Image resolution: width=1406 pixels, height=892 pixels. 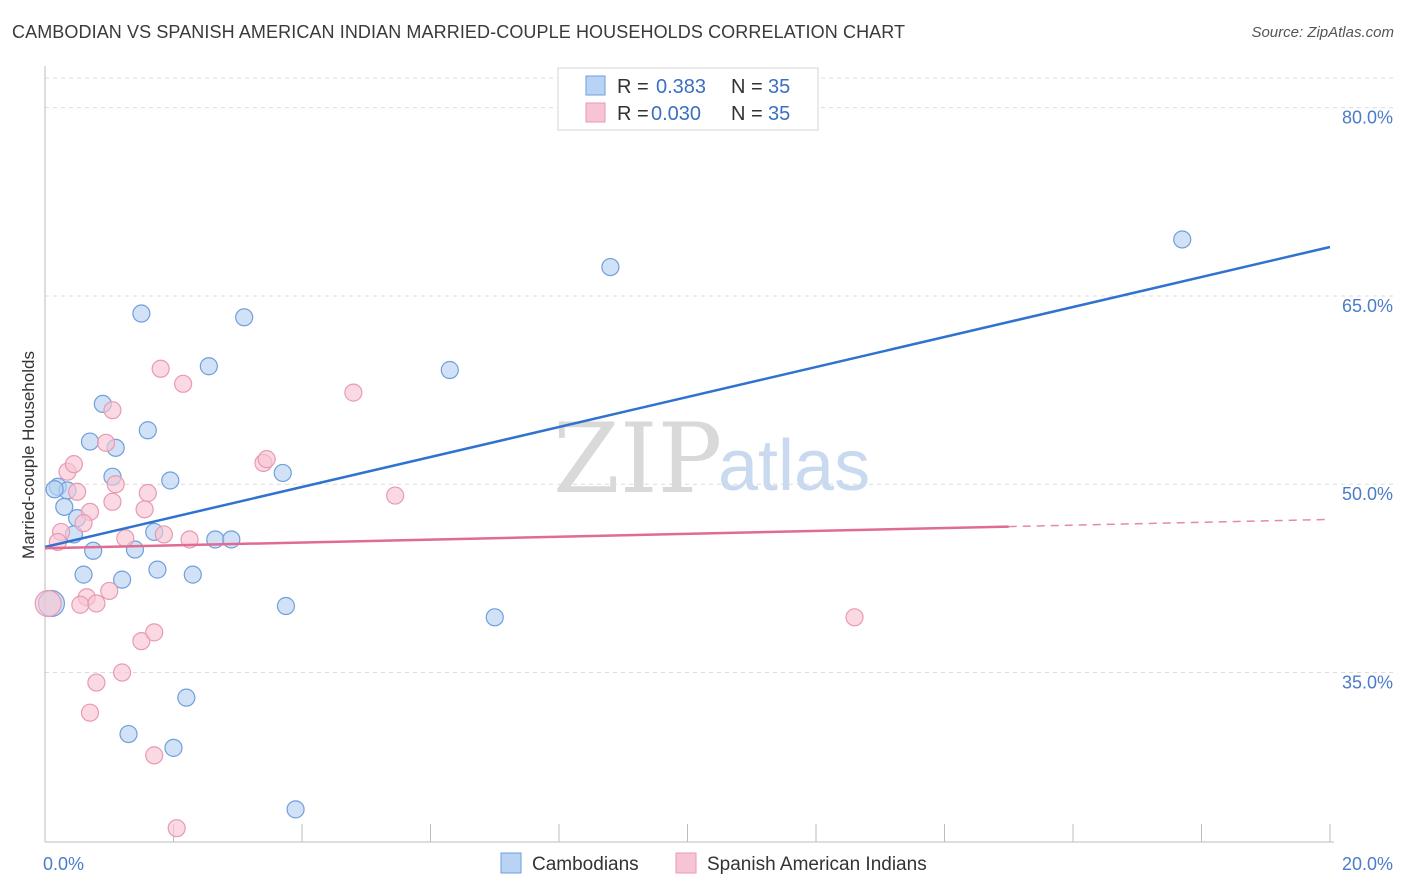 I want to click on legend-swatch-pink, so click(x=595, y=112).